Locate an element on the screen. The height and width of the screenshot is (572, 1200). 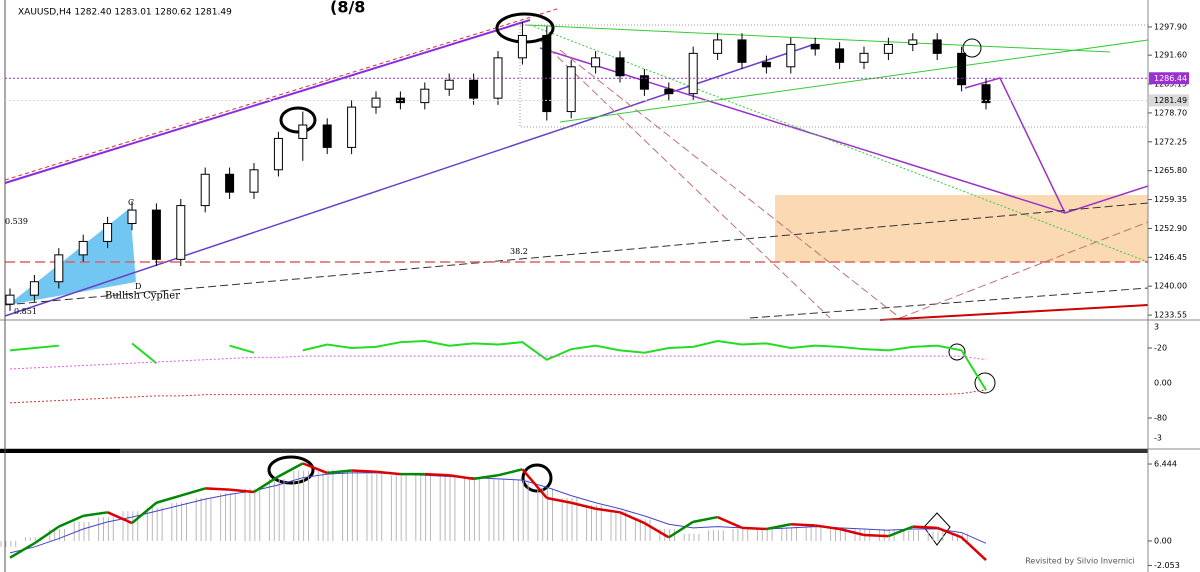
y-tick-label: -80 is located at coordinates (1160, 418).